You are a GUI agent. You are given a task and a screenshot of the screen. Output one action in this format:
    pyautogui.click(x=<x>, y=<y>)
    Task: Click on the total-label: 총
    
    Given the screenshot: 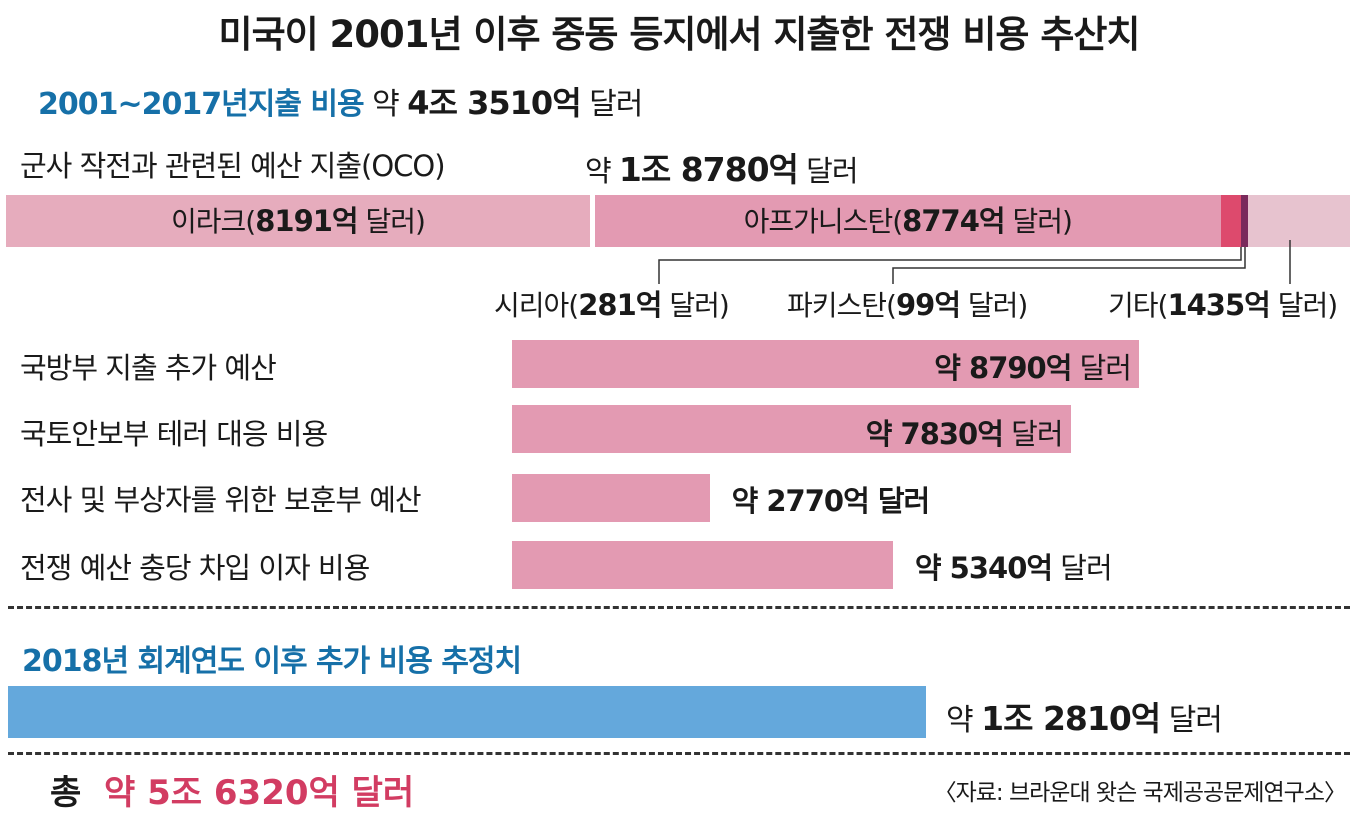 What is the action you would take?
    pyautogui.click(x=66, y=793)
    